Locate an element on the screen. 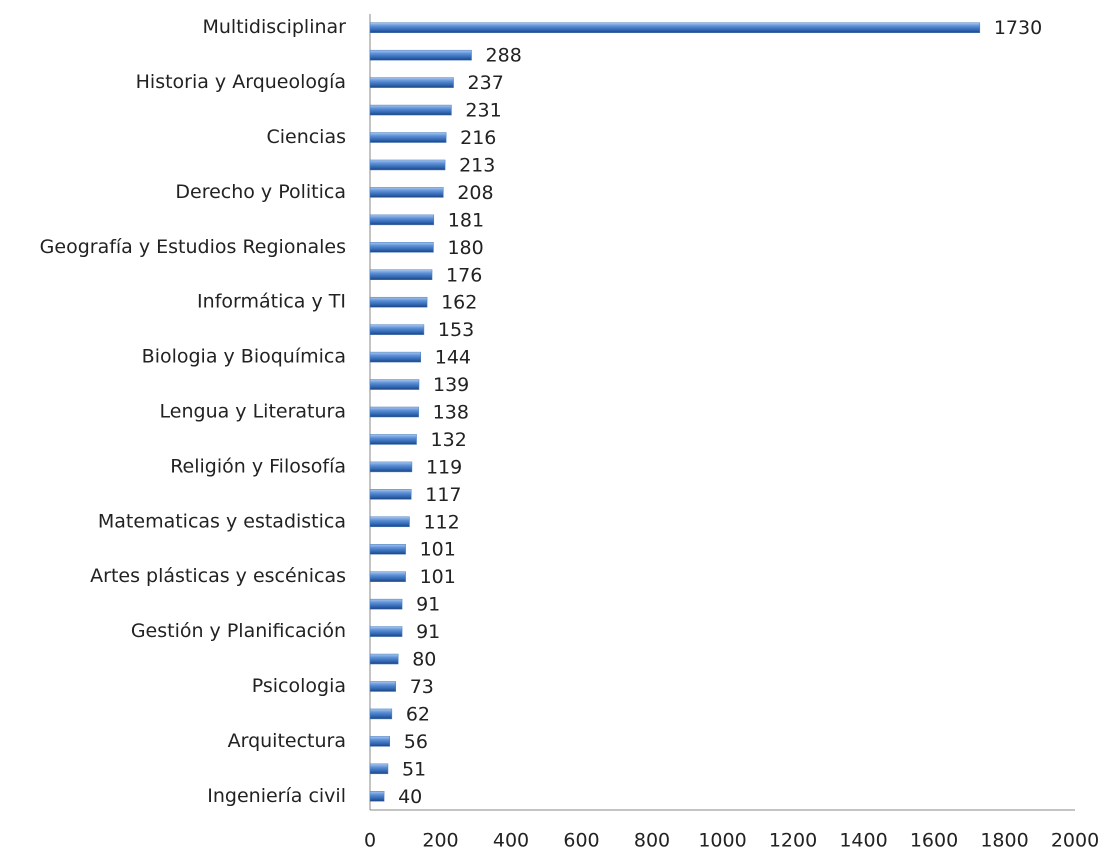 The height and width of the screenshot is (858, 1107). x-tick-label: 200 is located at coordinates (440, 841).